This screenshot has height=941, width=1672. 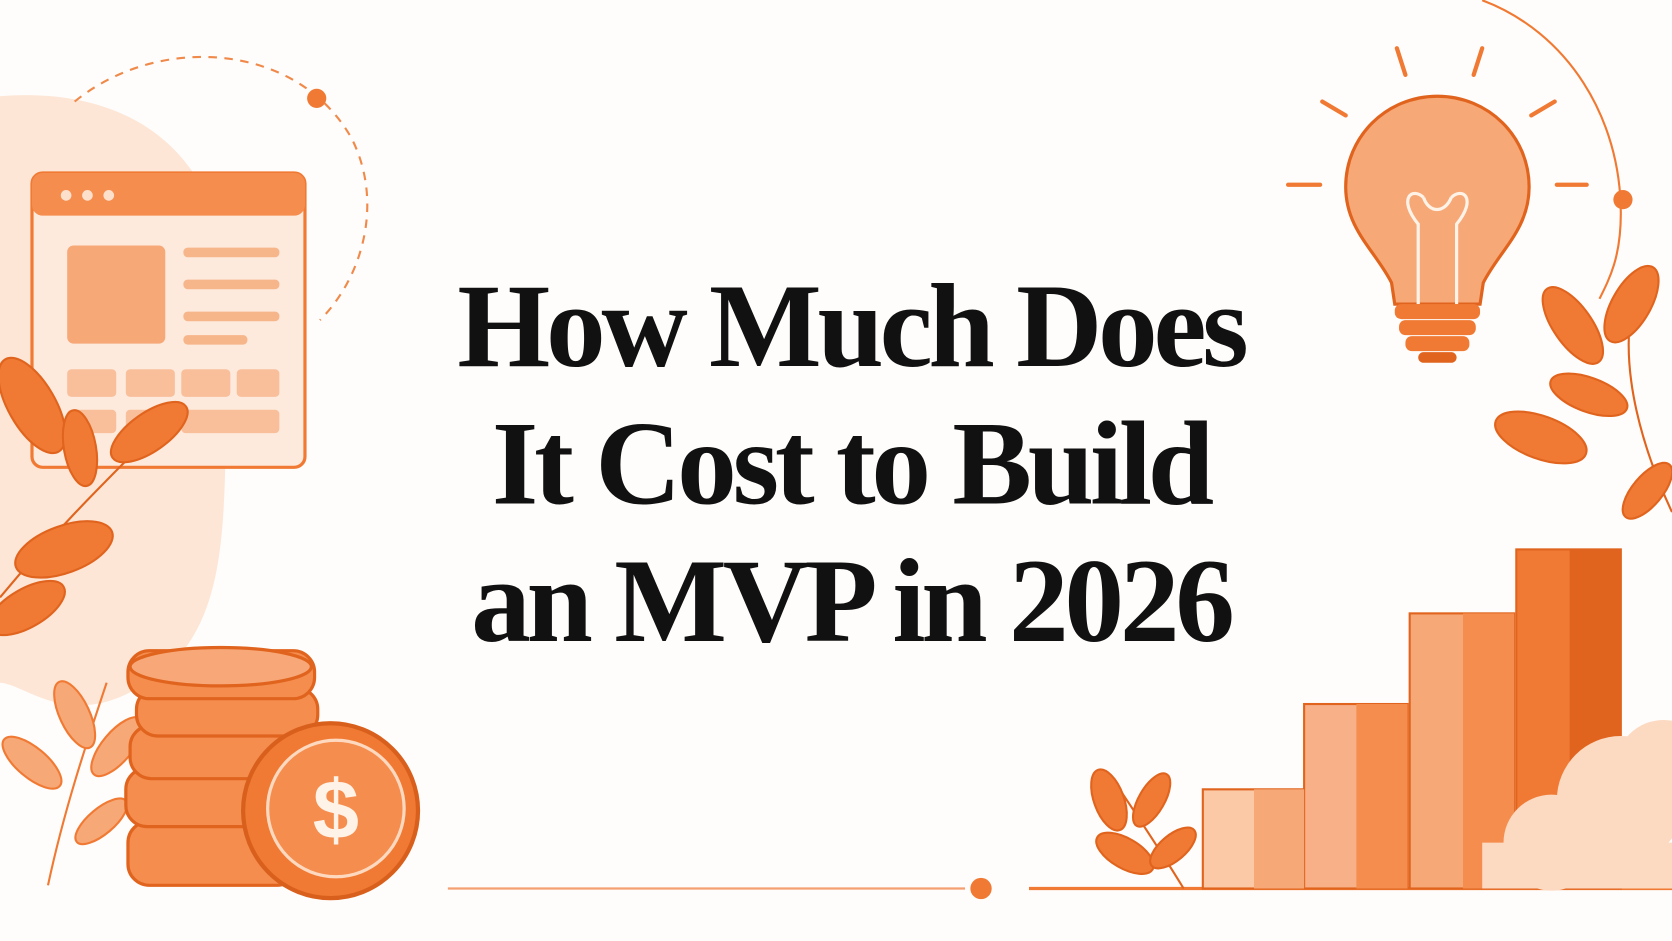 I want to click on big-coin: $, so click(x=330, y=811).